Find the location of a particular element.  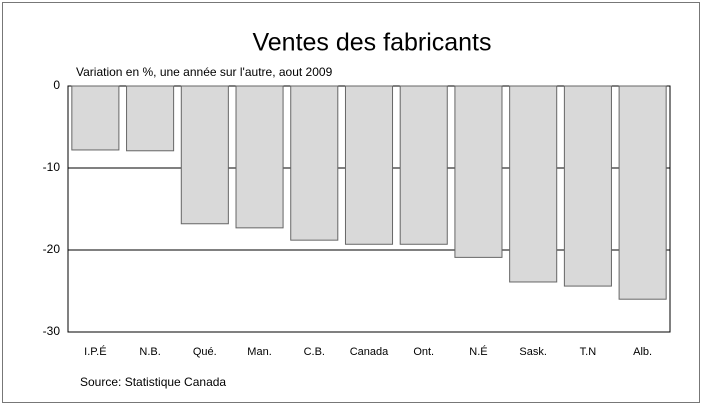

source-note: Source: Statistique Canada is located at coordinates (153, 382).